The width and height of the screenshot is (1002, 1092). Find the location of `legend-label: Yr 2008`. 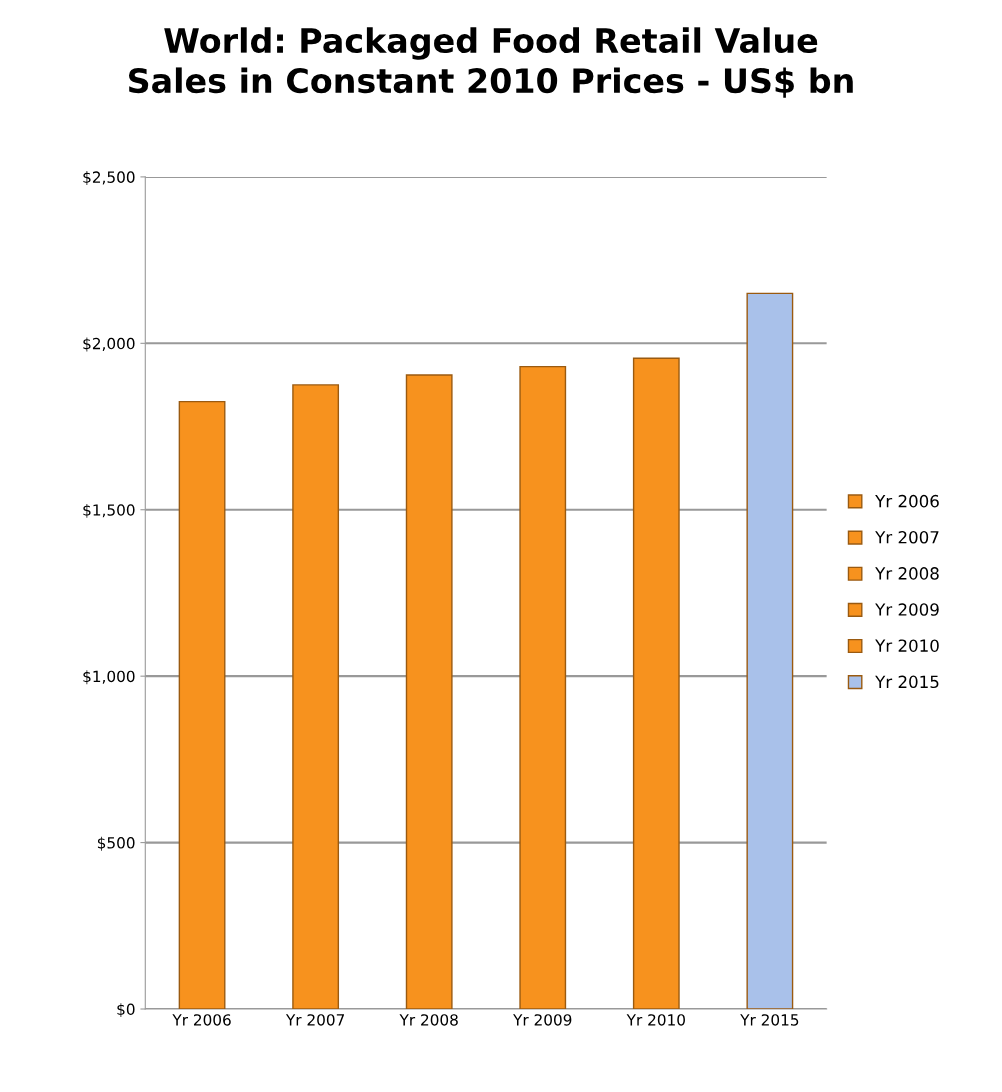

legend-label: Yr 2008 is located at coordinates (907, 573).